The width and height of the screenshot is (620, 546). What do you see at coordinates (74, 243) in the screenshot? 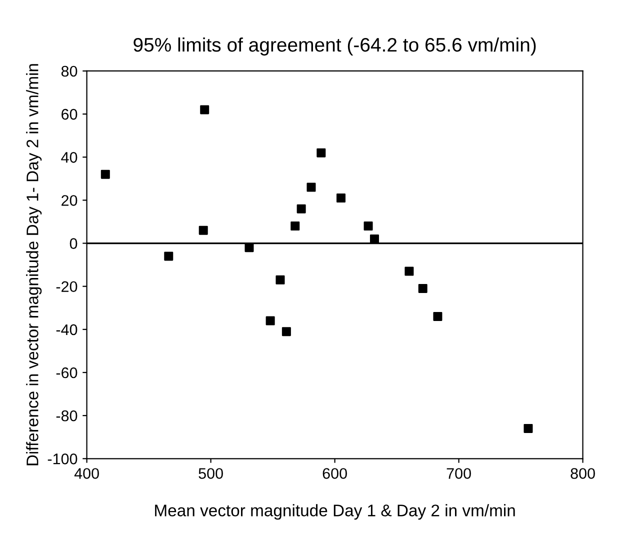
I see `y-tick-label: 0` at bounding box center [74, 243].